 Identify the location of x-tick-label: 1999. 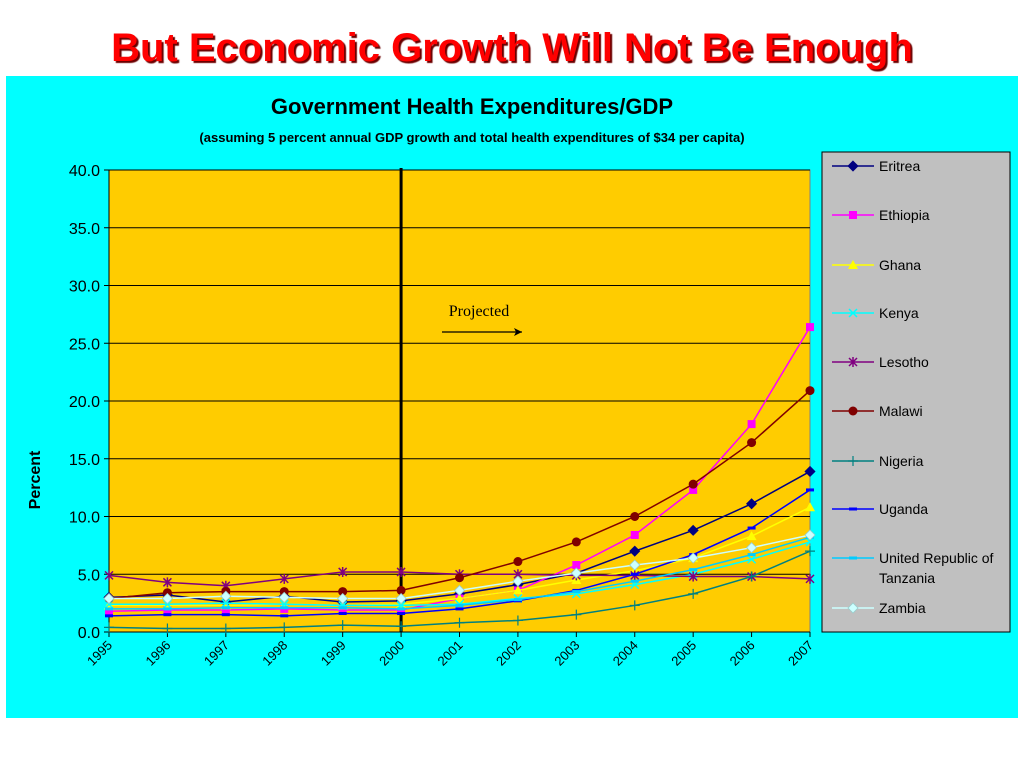
(333, 653).